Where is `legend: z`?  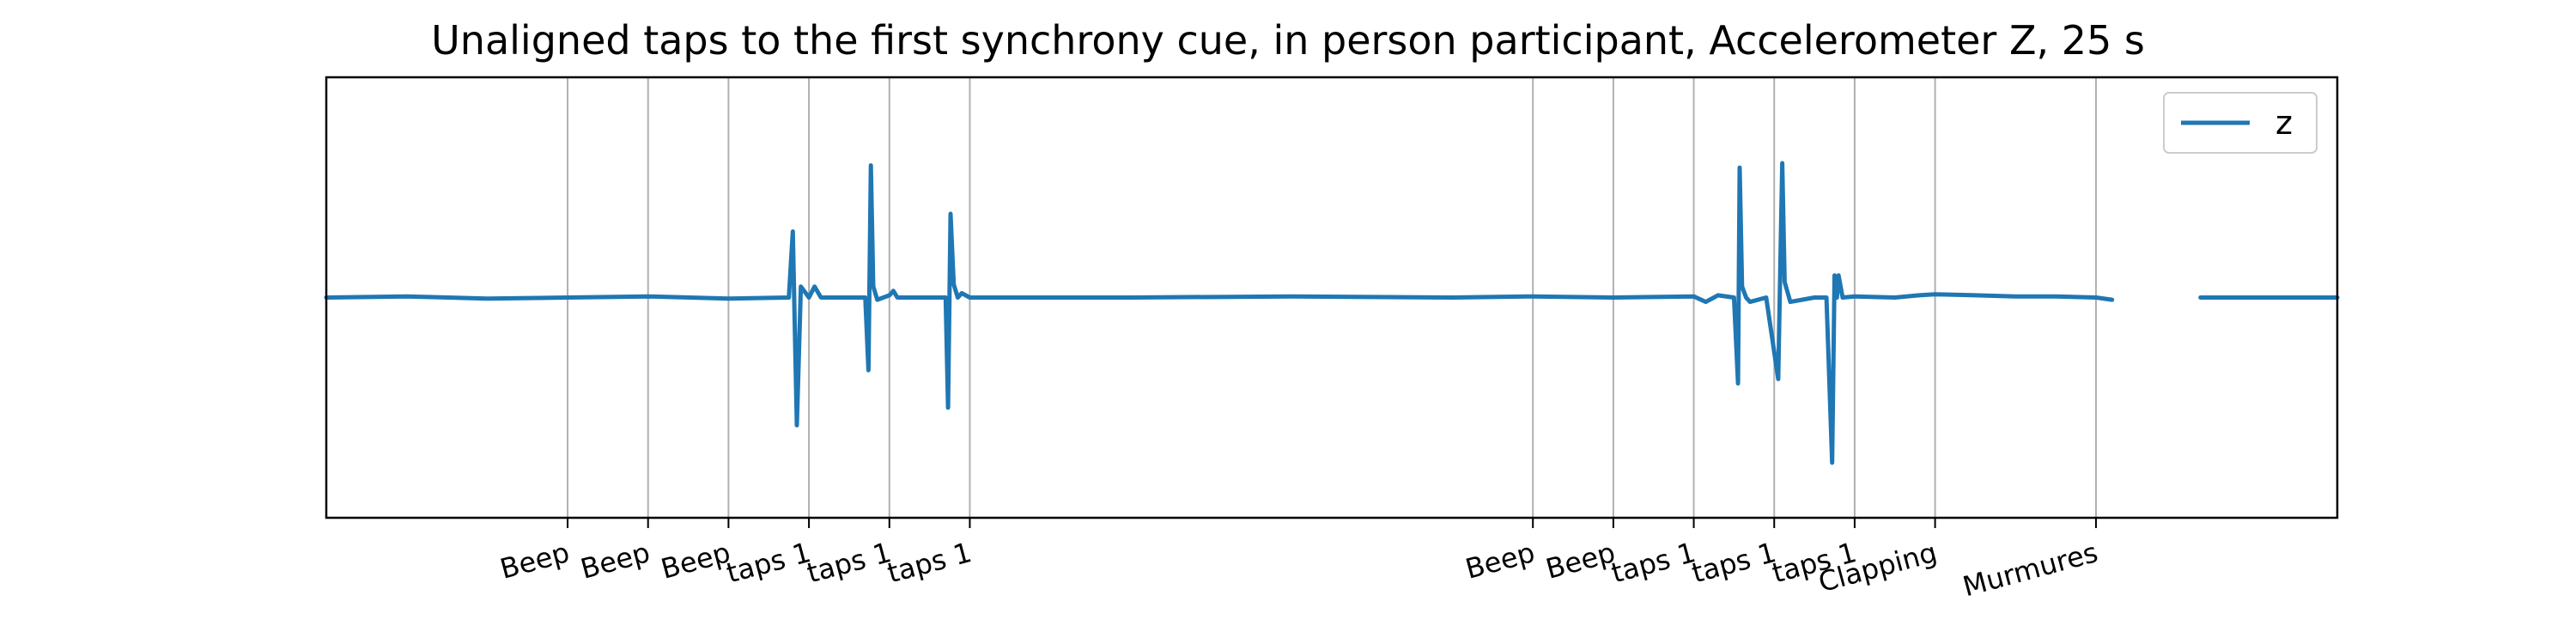
legend: z is located at coordinates (2240, 123).